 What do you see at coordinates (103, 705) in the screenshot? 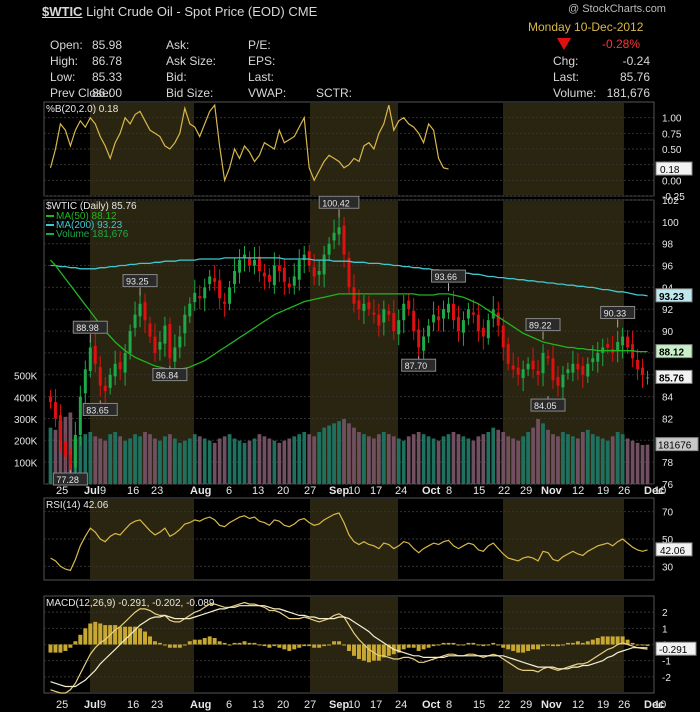
I see `x-tick-label: 9` at bounding box center [103, 705].